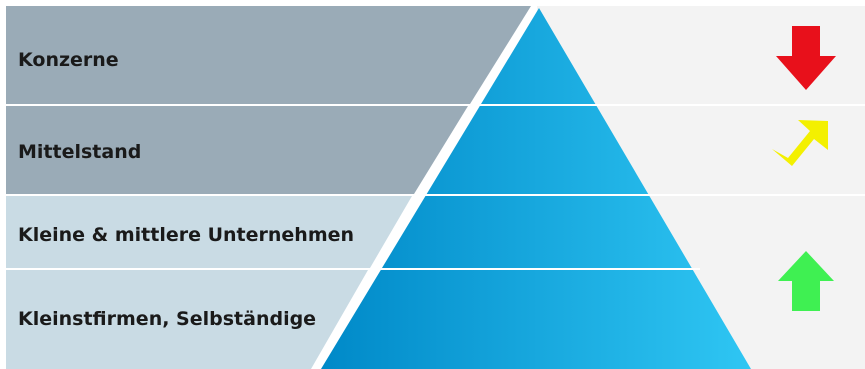 The width and height of the screenshot is (865, 369). What do you see at coordinates (167, 319) in the screenshot?
I see `tier-label-kleinstfirmen: Kleinstfirmen, Selbständige` at bounding box center [167, 319].